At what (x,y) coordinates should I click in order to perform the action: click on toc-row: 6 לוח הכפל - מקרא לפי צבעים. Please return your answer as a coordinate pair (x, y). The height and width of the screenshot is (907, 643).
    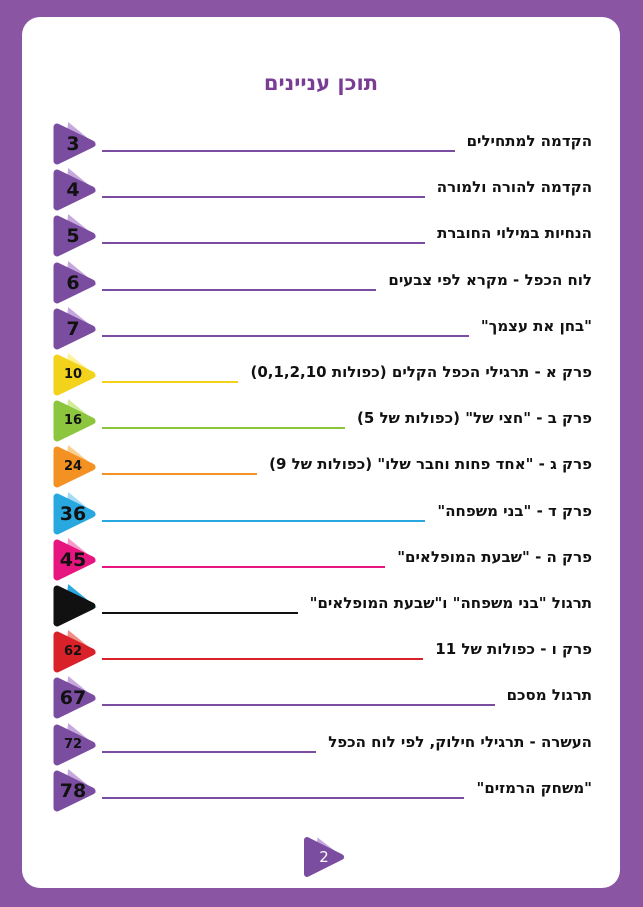
    Looking at the image, I should click on (321, 283).